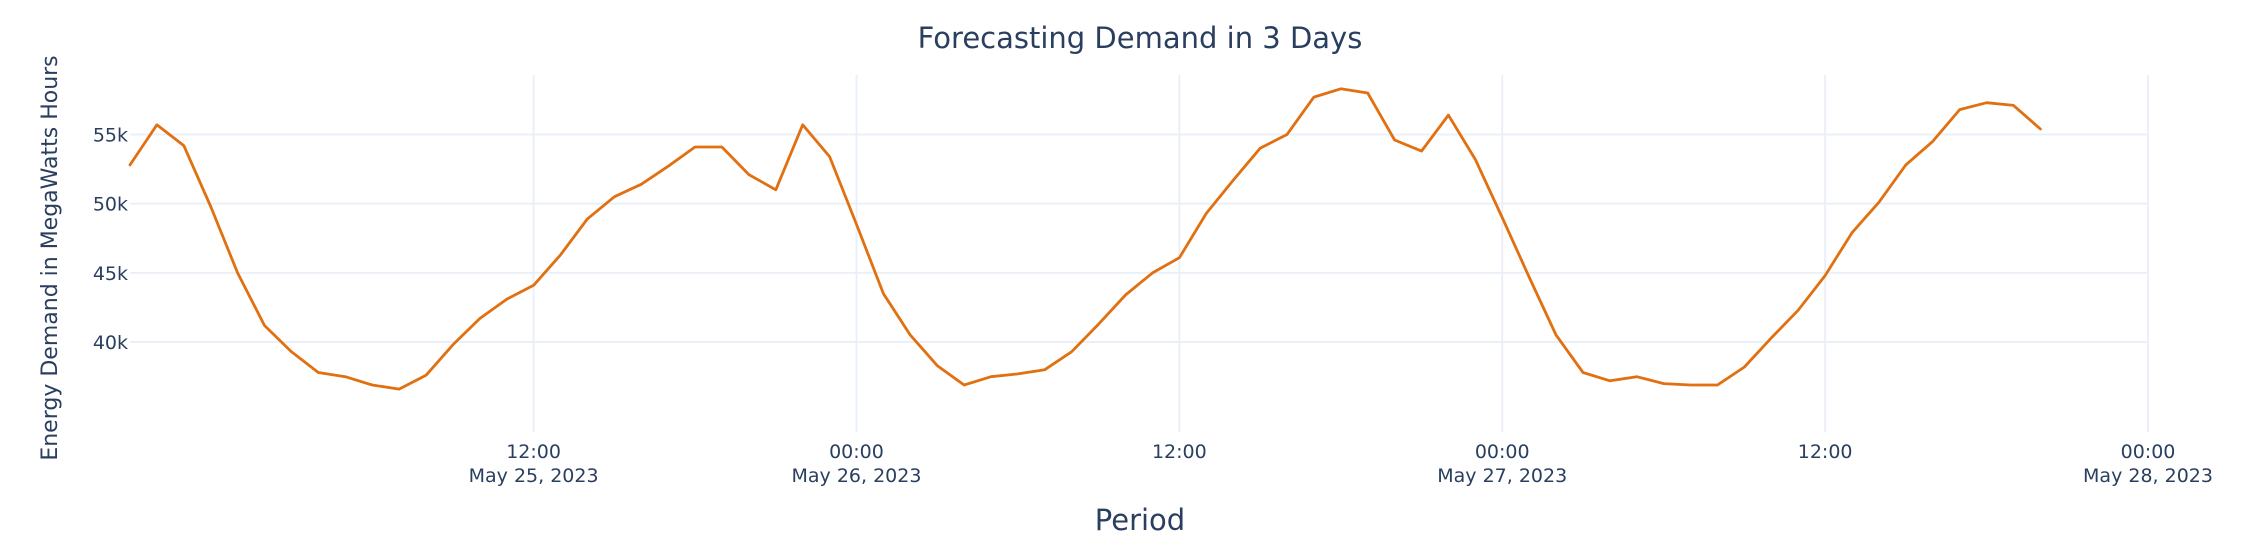 The image size is (2253, 537). What do you see at coordinates (534, 476) in the screenshot?
I see `x-tick-date-label: May 25, 2023` at bounding box center [534, 476].